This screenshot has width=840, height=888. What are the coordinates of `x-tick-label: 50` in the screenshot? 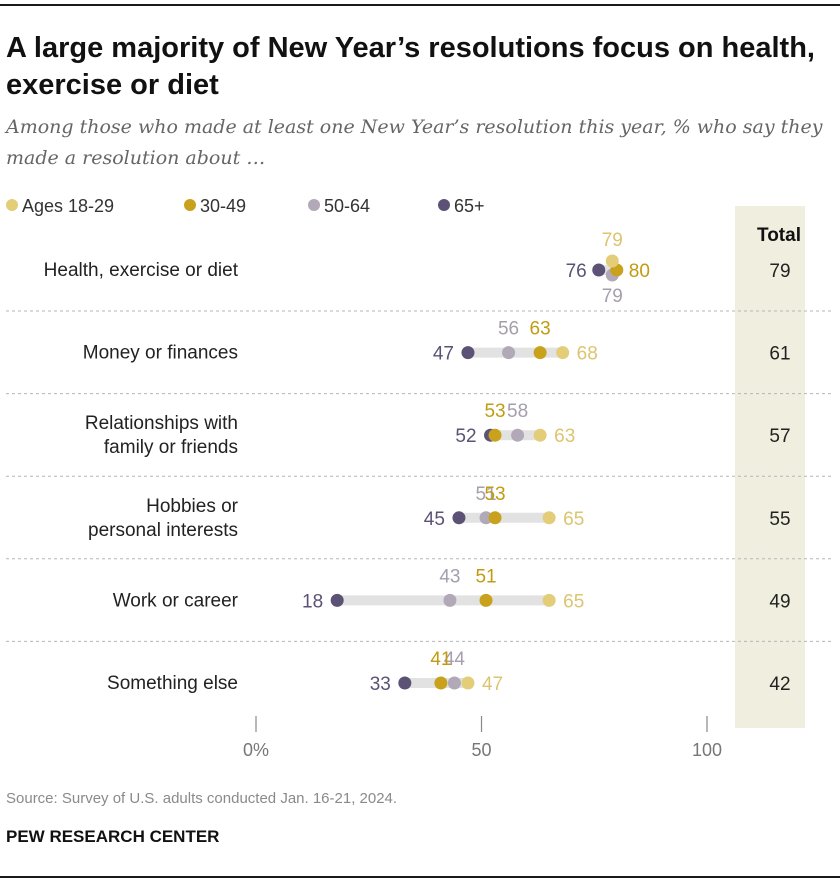 It's located at (481, 750).